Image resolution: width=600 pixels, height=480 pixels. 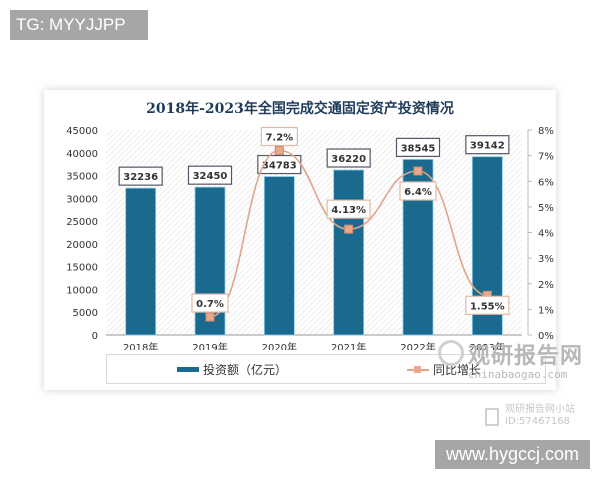 I want to click on y-left-tick: 0, so click(x=95, y=336).